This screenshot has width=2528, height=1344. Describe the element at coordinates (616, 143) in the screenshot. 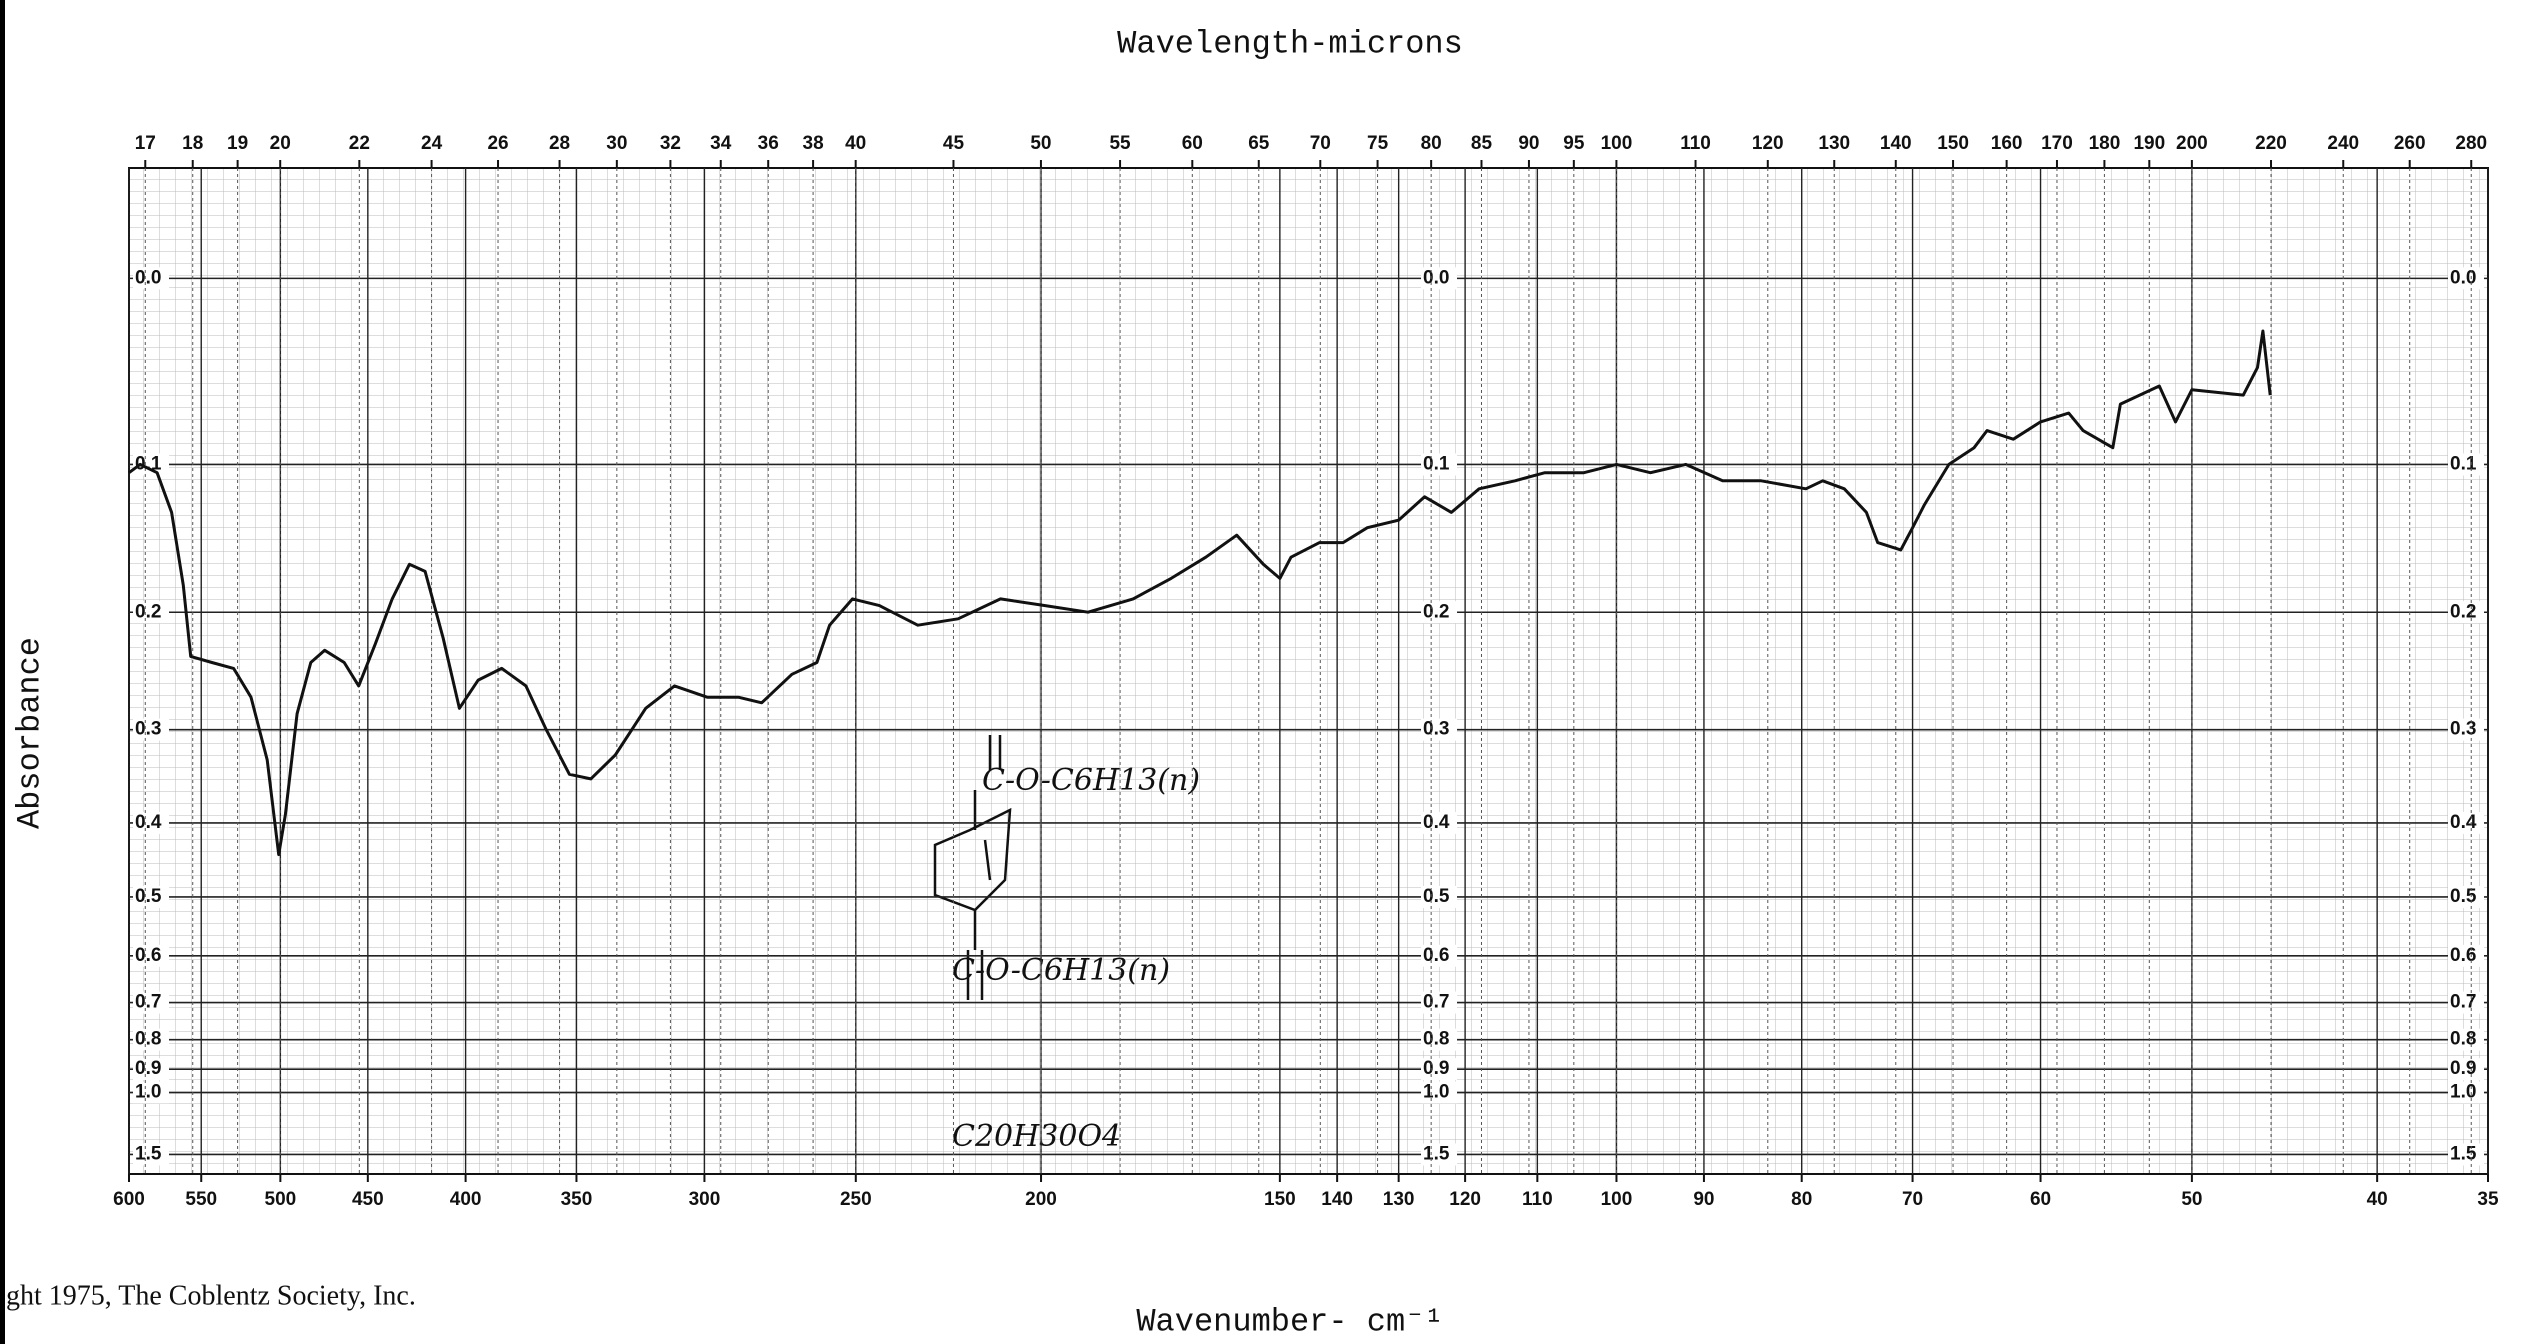

I see `x2-tick-label: 30` at that location.